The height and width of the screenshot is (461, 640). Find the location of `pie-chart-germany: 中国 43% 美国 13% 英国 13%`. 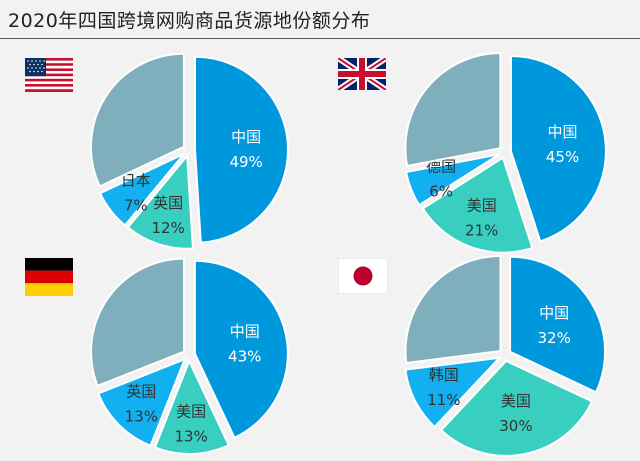

pie-chart-germany: 中国 43% 美国 13% 英国 13% is located at coordinates (189, 356).